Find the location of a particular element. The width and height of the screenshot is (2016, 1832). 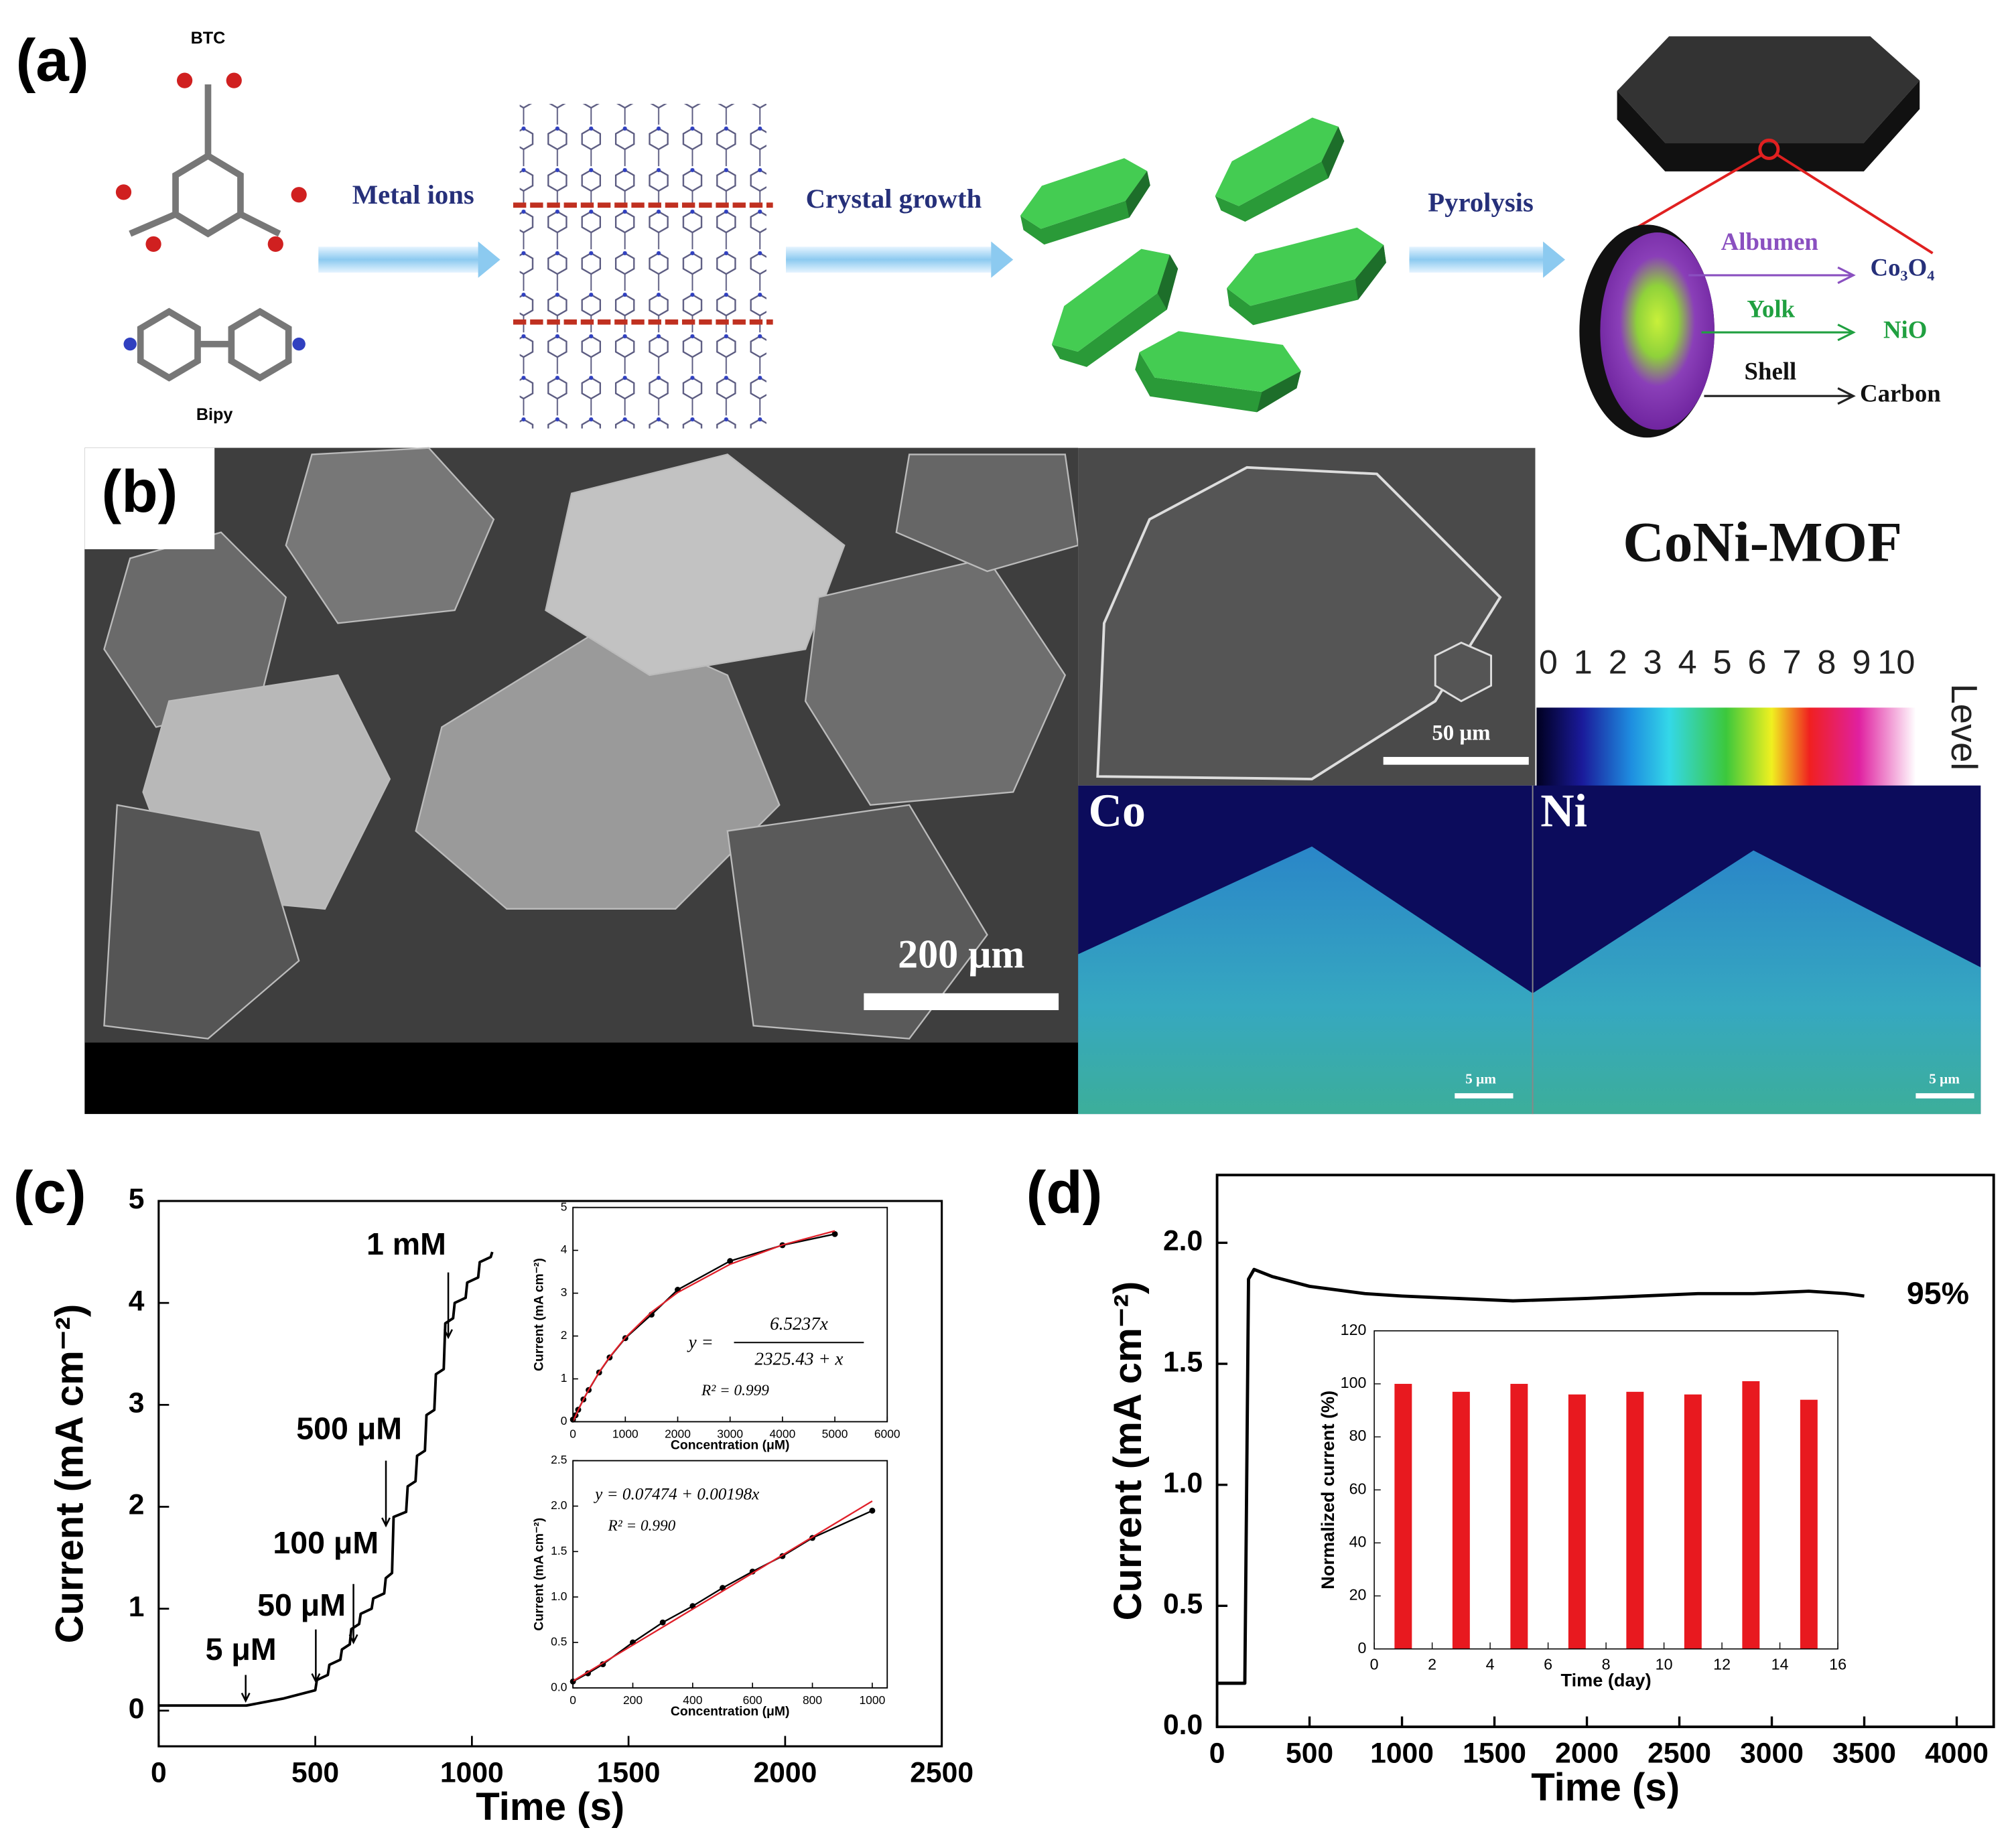

y-tick-label: 1 is located at coordinates (564, 1378).